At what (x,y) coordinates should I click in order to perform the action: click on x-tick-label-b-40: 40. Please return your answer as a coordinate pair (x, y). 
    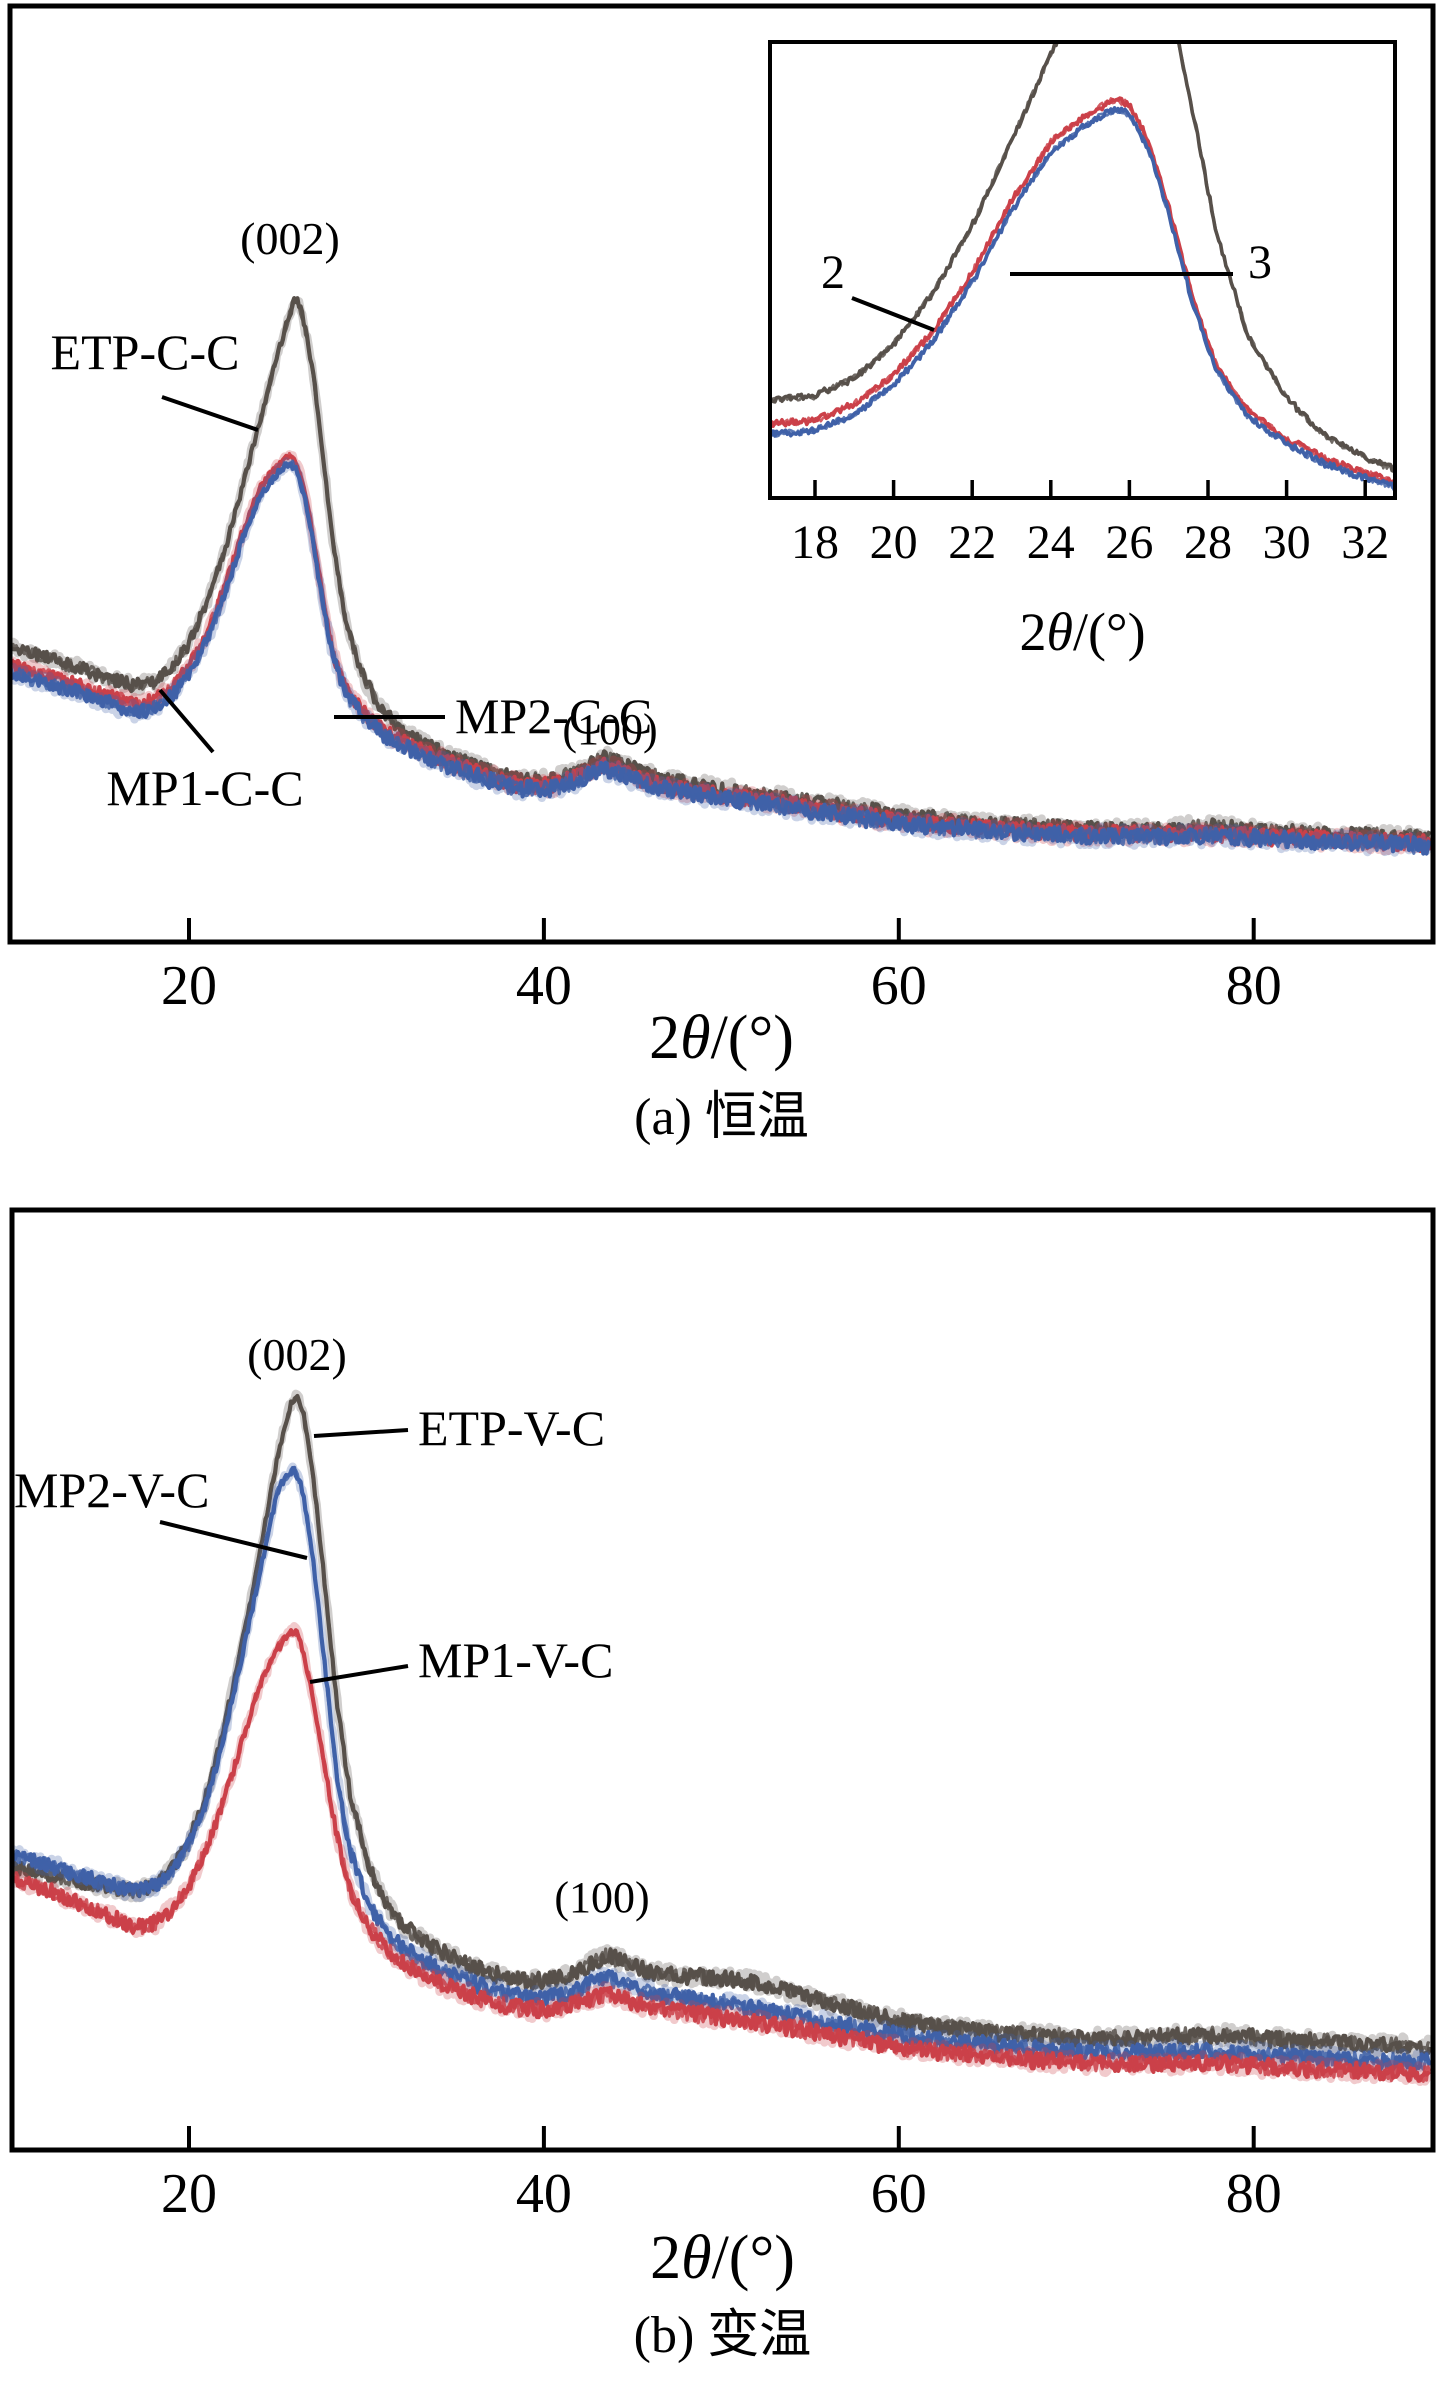
    Looking at the image, I should click on (544, 2194).